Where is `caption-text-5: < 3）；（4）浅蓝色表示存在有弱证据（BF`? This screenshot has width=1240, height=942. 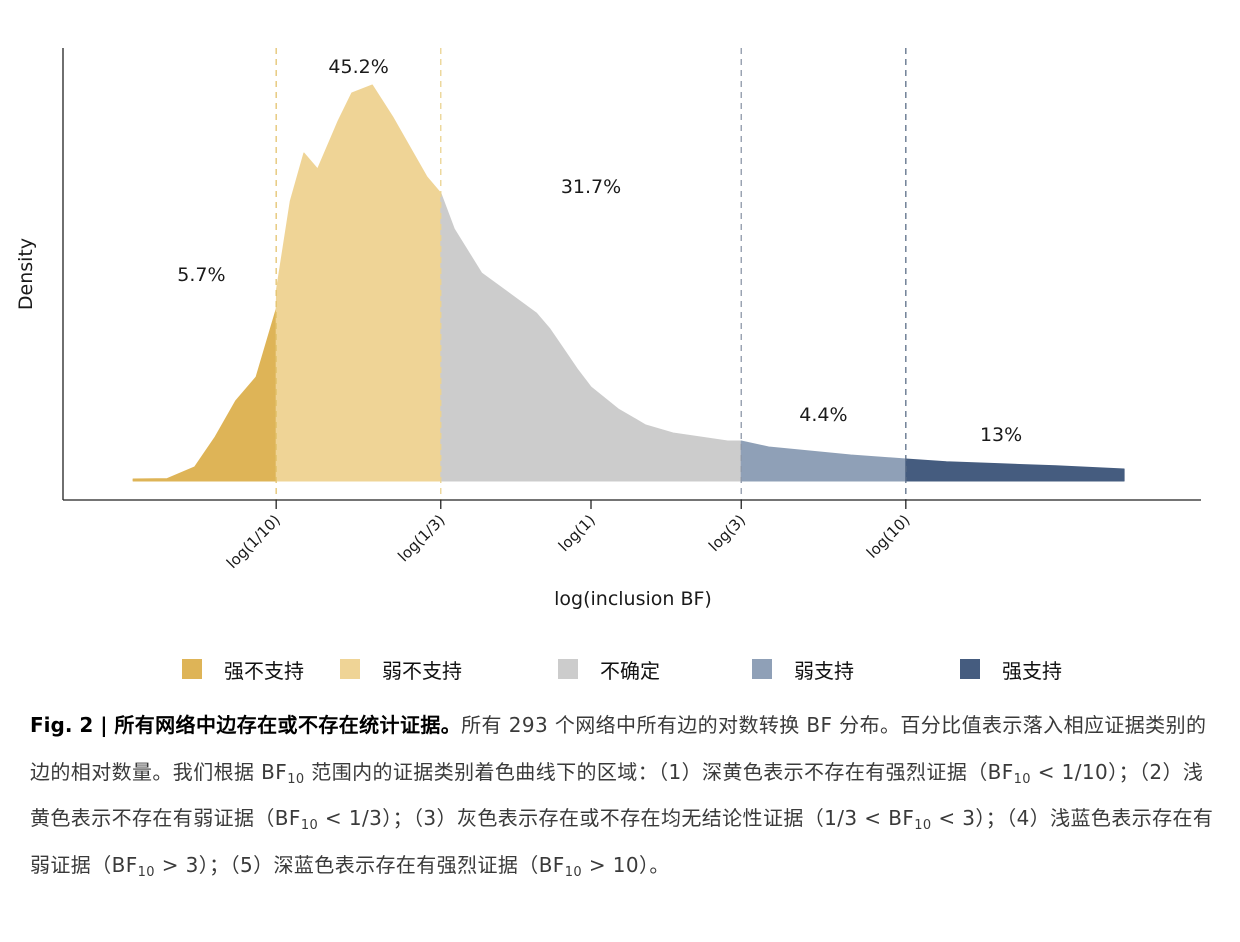
caption-text-5: < 3）；（4）浅蓝色表示存在有弱证据（BF is located at coordinates (622, 841).